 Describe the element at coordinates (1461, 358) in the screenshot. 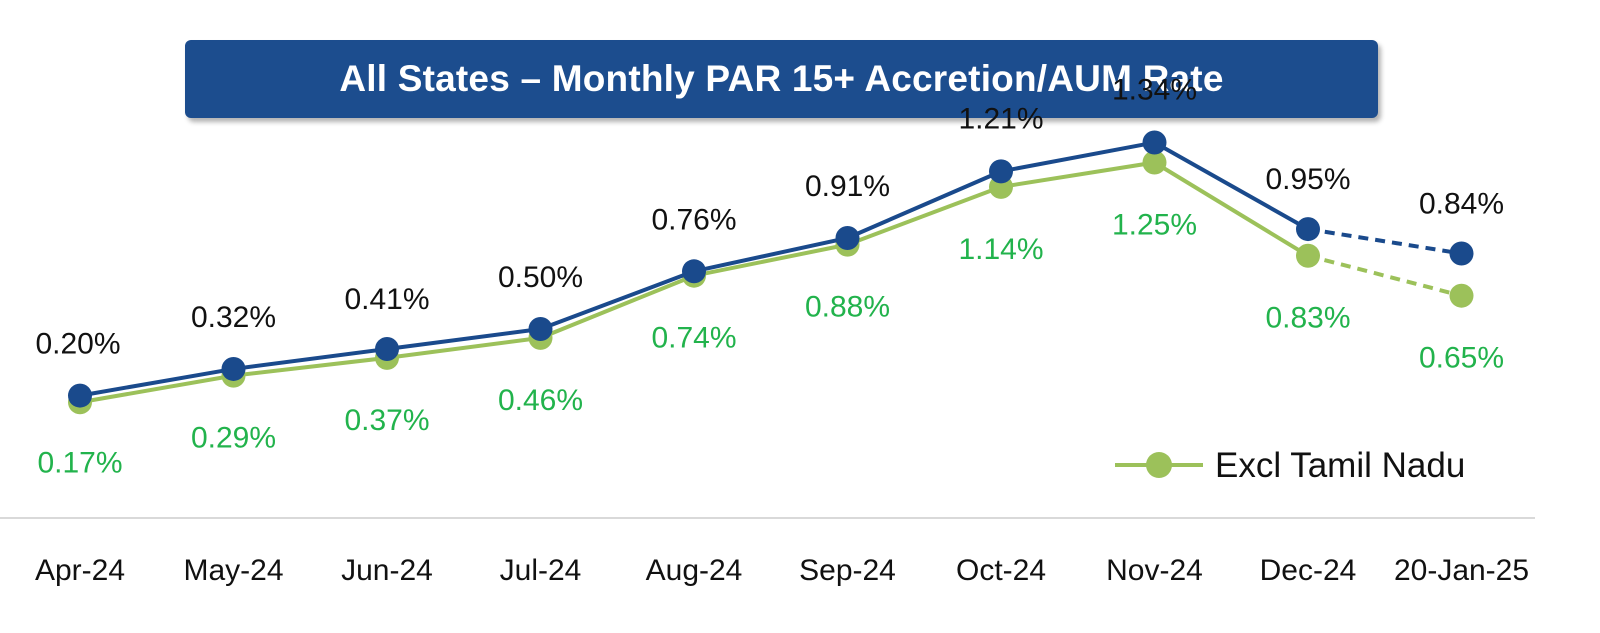

I see `excl-tamil-nadu-data-label: 0.65%` at that location.